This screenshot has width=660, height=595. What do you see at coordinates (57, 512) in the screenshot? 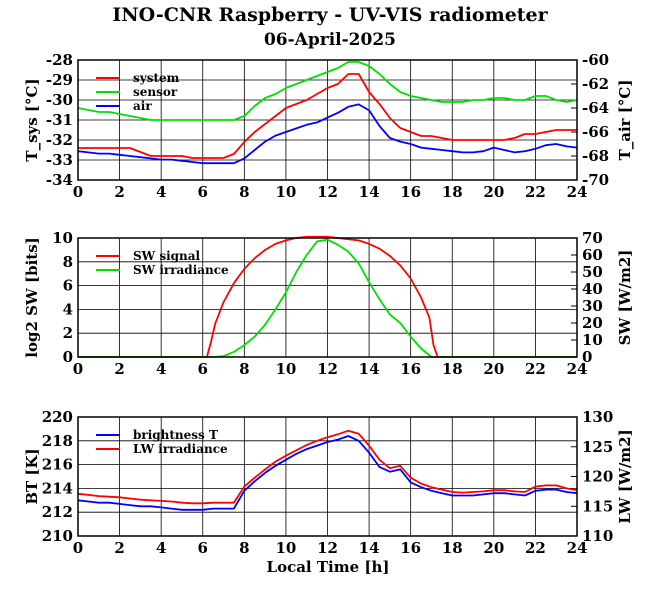
I see `y-tick-label-left: 212` at bounding box center [57, 512].